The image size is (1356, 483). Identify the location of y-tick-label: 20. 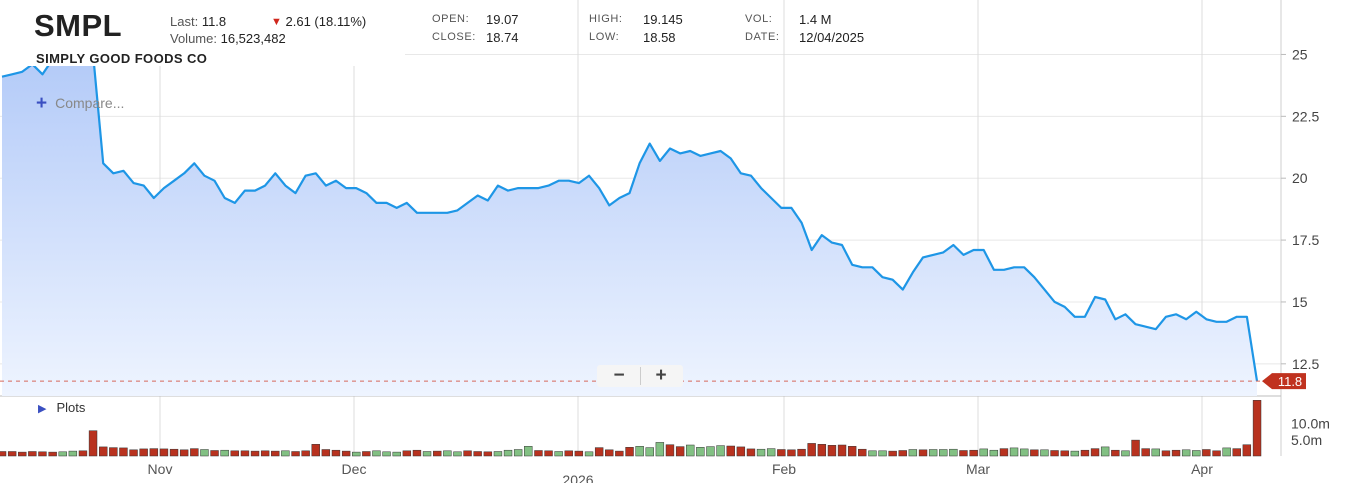
(1300, 178).